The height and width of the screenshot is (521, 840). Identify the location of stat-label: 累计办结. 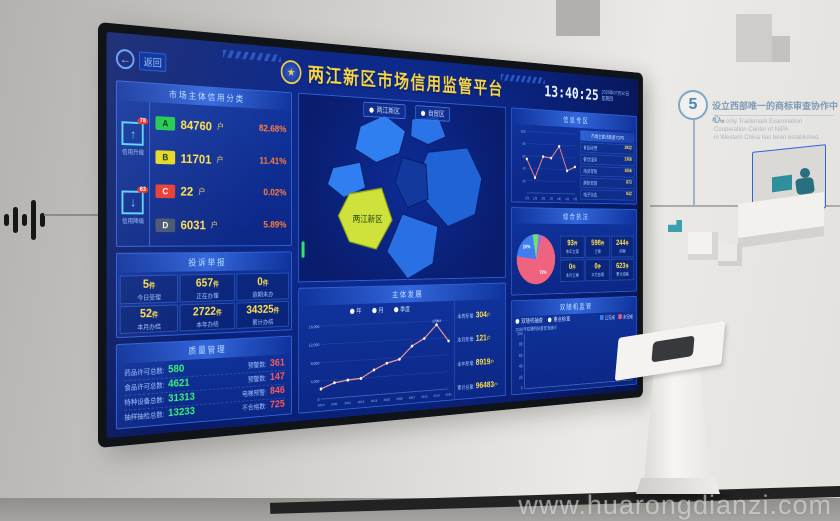
(263, 323).